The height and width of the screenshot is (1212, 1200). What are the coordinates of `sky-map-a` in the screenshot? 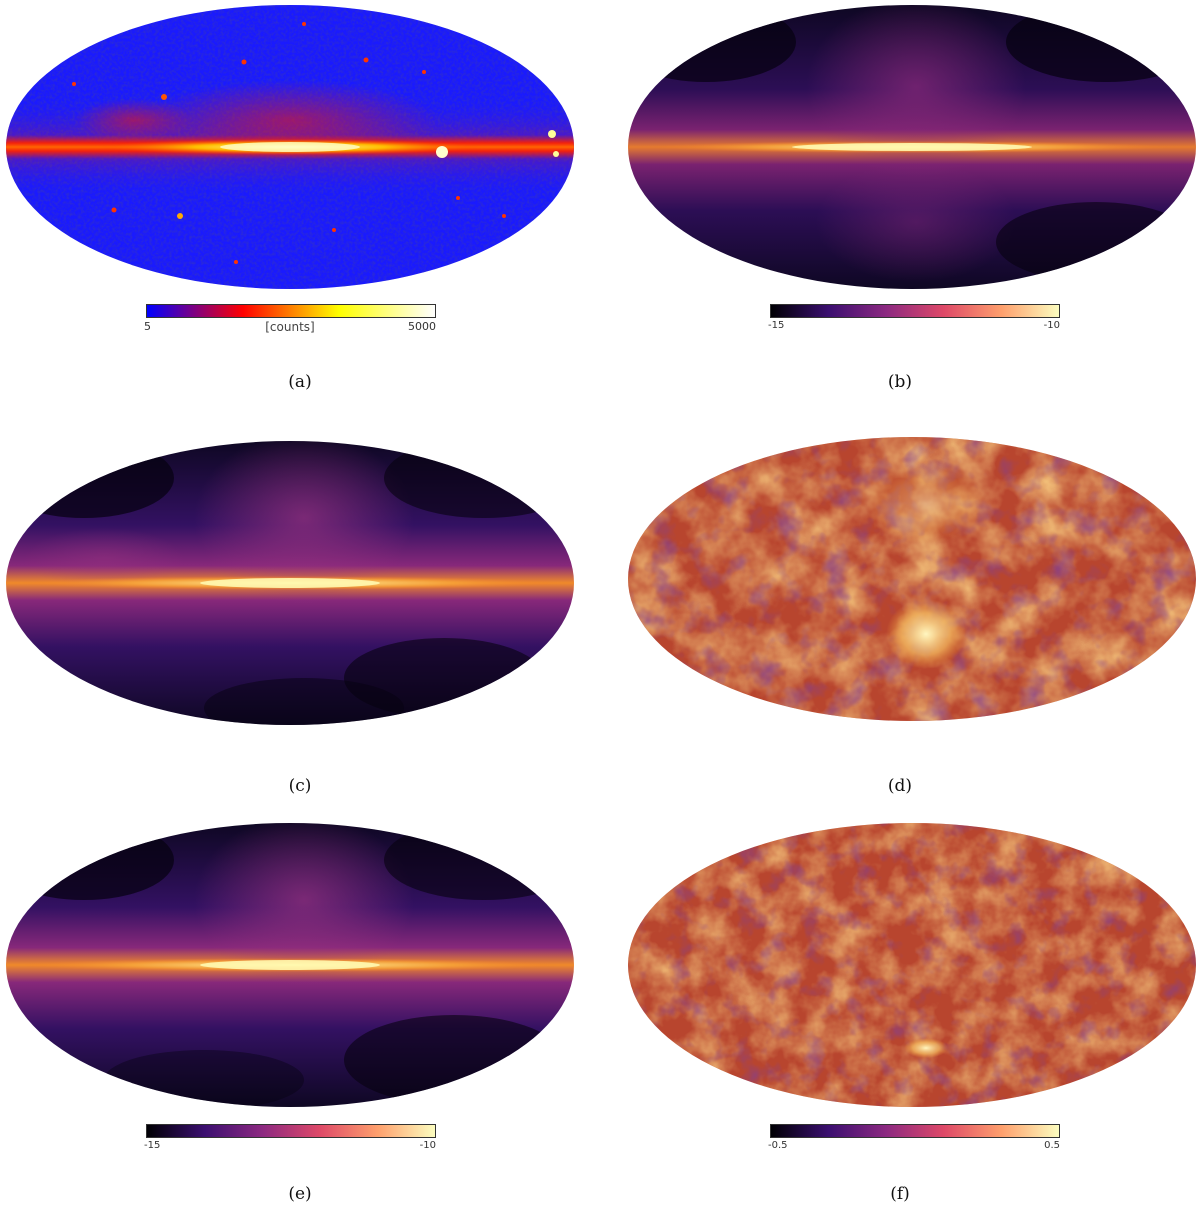 It's located at (290, 147).